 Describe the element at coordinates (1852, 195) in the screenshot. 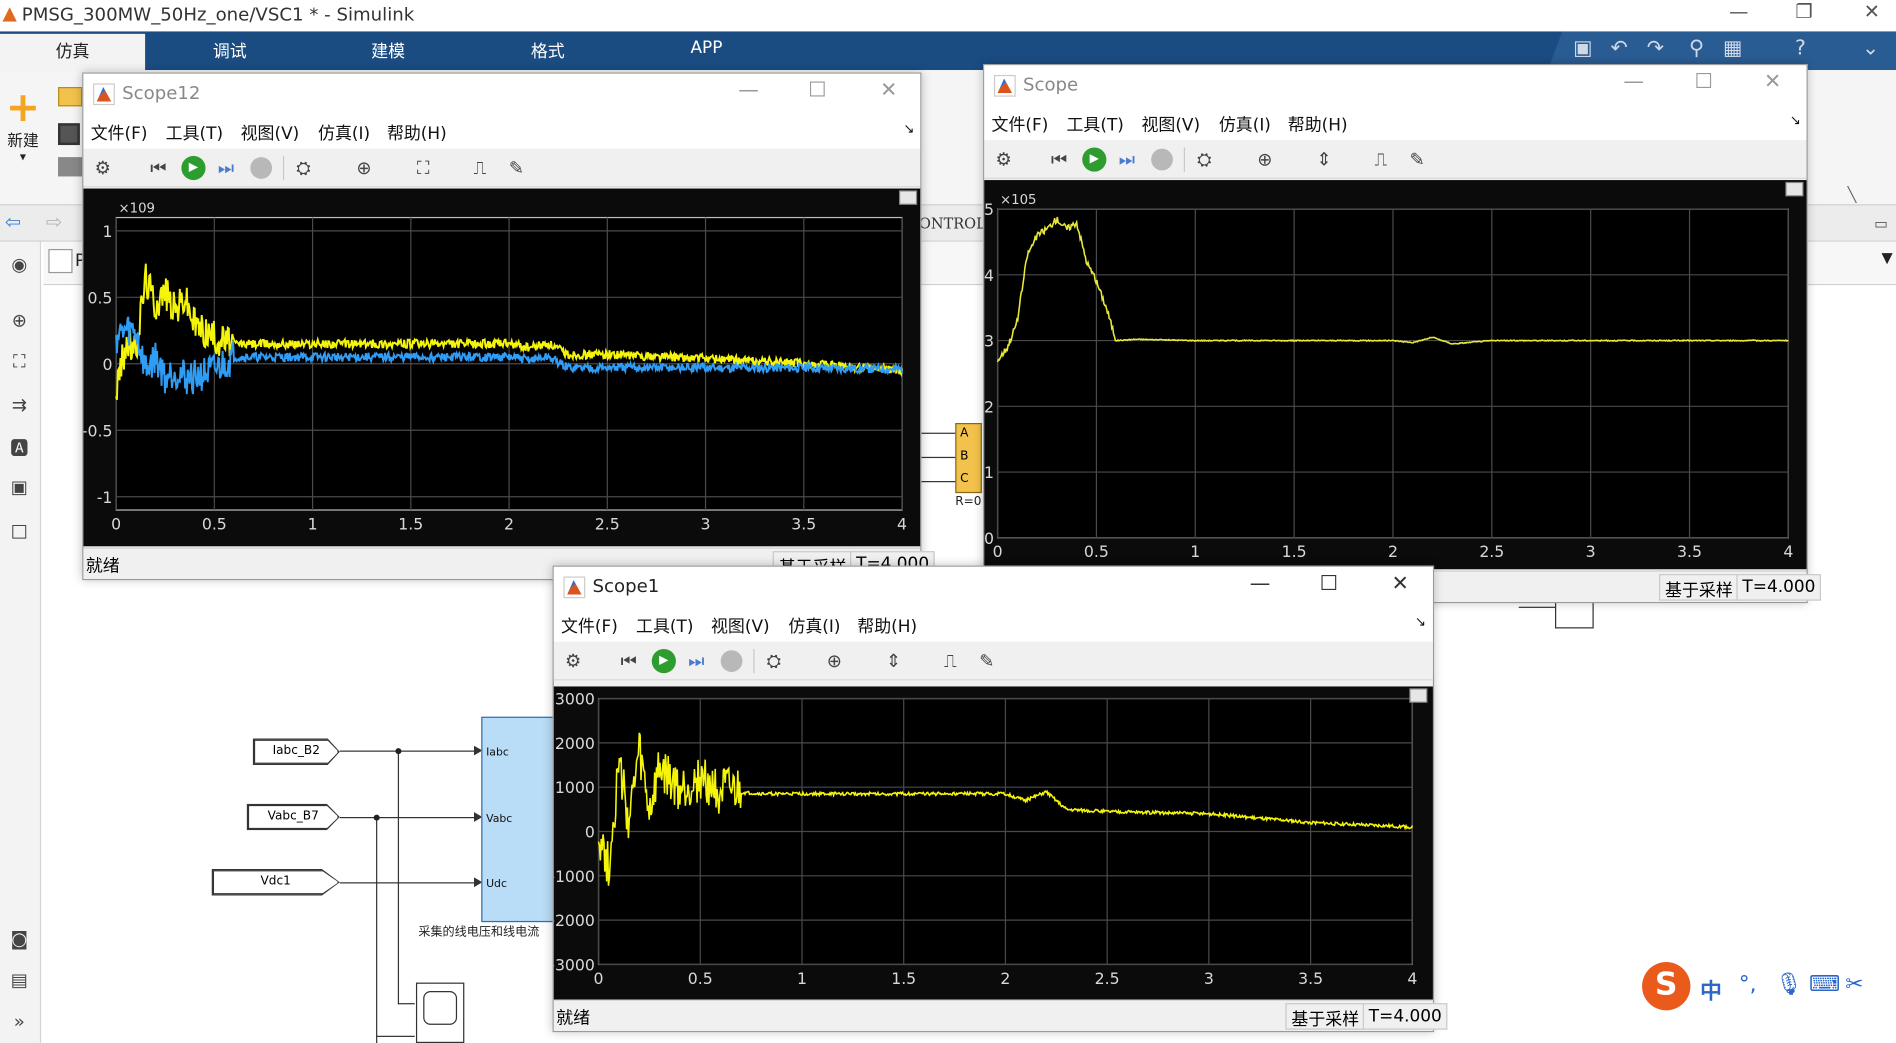

I see `collapse-arrow-icon: ╲` at that location.